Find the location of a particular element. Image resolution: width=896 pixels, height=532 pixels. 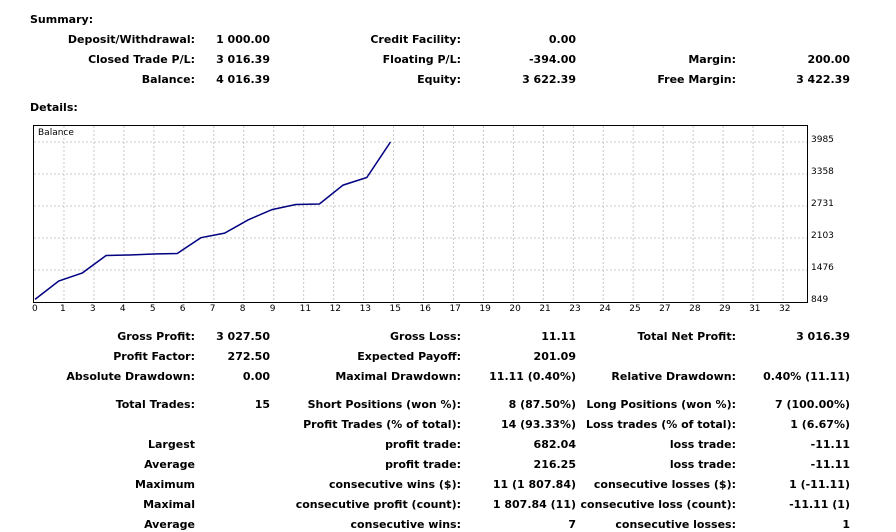

x-tick-label: 27 is located at coordinates (665, 309).